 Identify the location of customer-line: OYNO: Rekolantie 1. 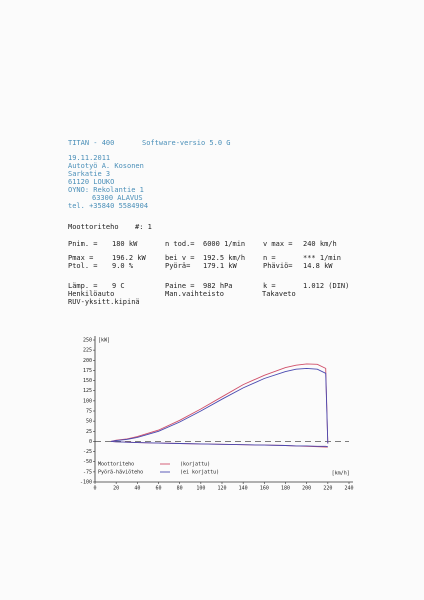
(106, 190).